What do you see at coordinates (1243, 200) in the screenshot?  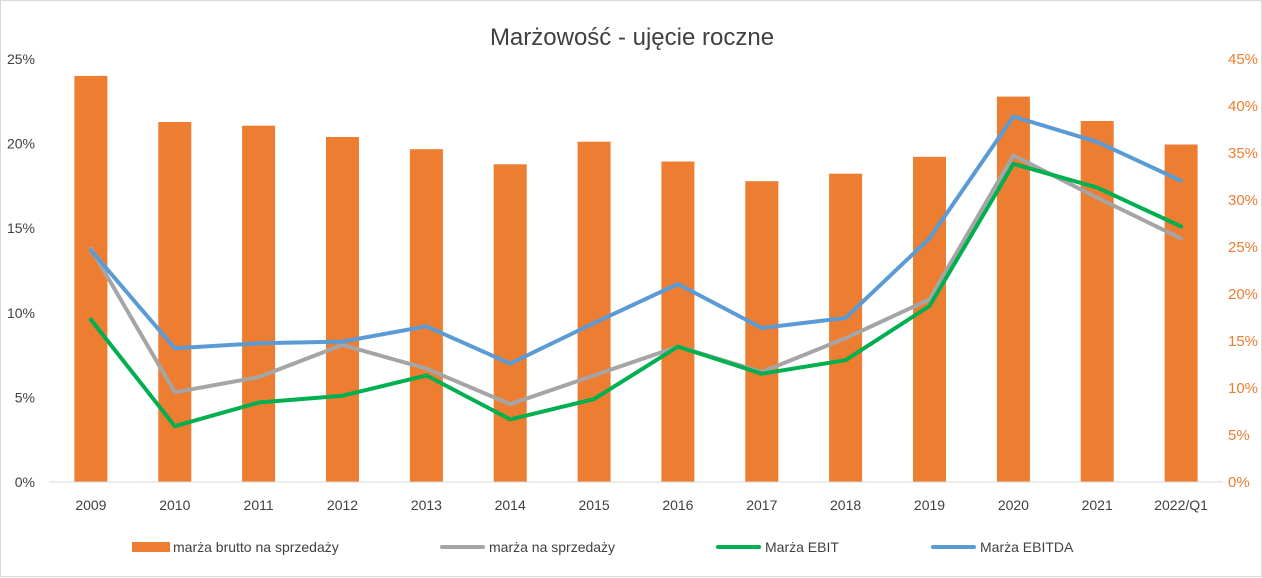 I see `y-right-tick-label: 30%` at bounding box center [1243, 200].